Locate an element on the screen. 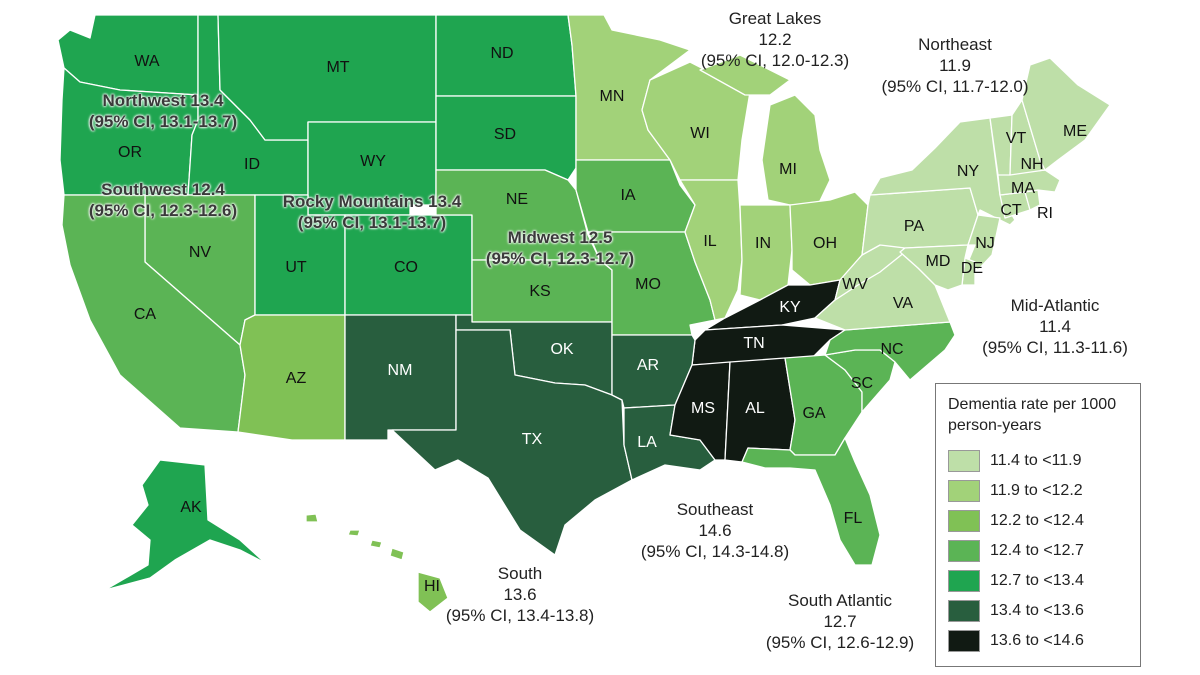  region-southeast-rate: 14.6 is located at coordinates (715, 530).